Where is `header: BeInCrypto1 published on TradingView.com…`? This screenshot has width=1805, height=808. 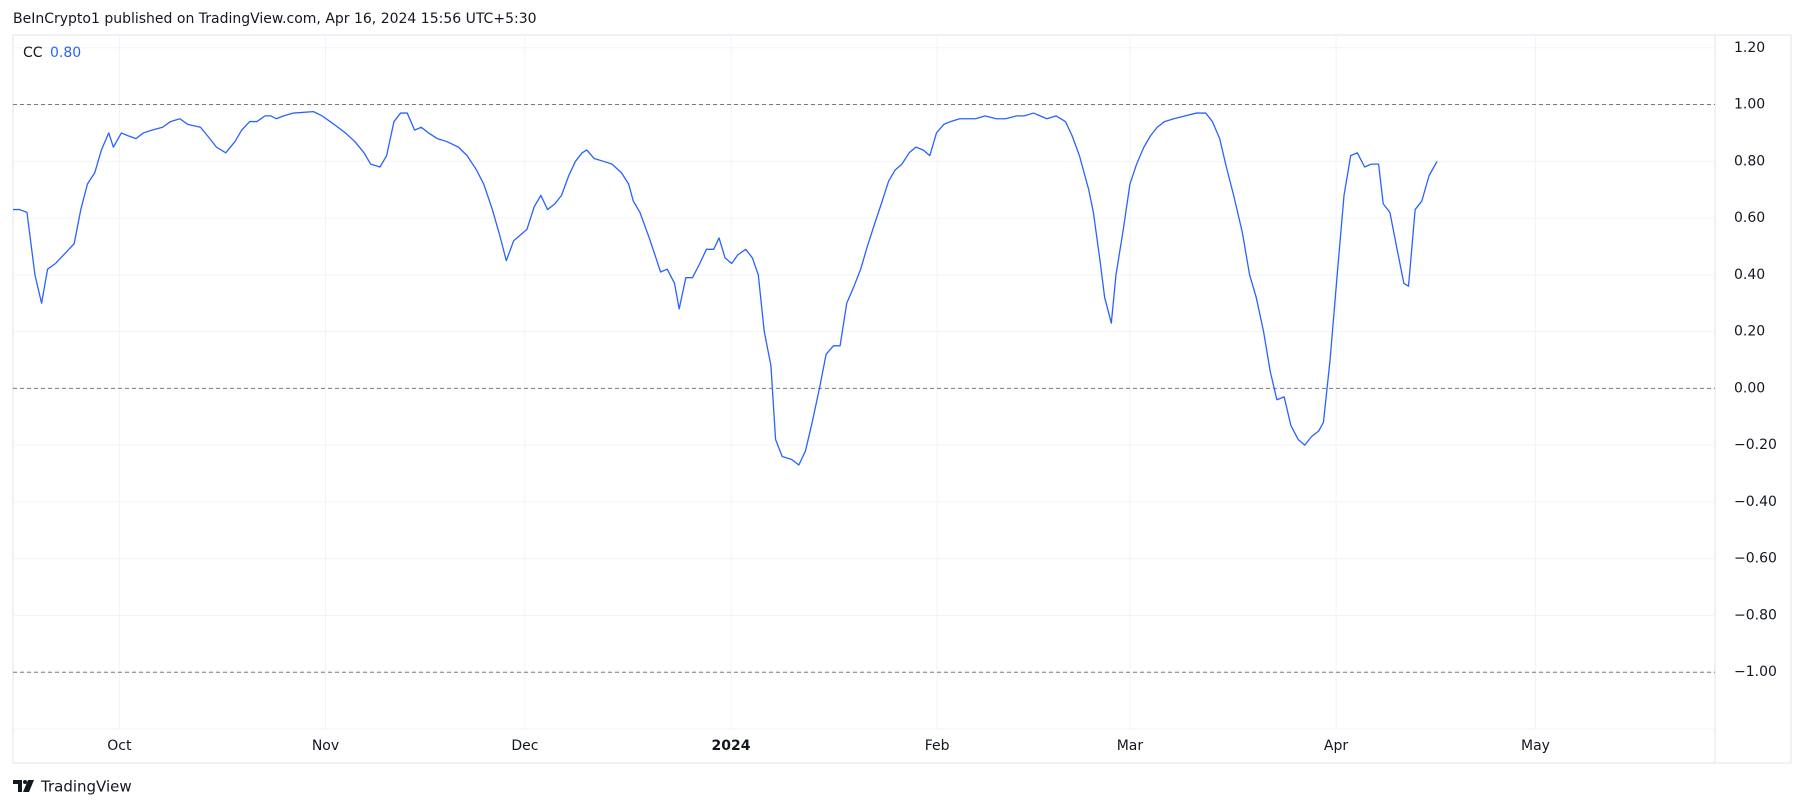 header: BeInCrypto1 published on TradingView.com… is located at coordinates (275, 19).